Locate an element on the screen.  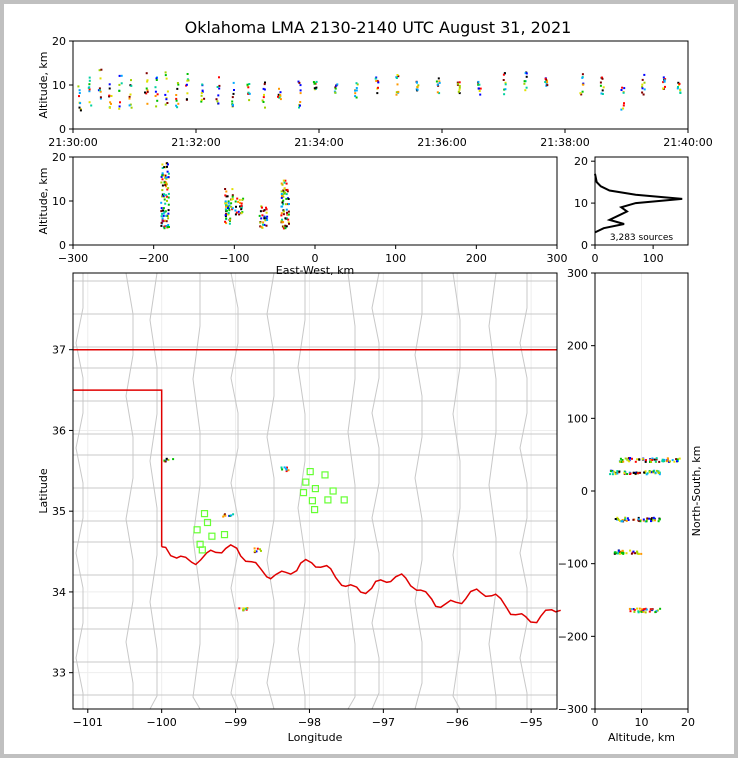
x-tick-label: 0 is located at coordinates (595, 258).